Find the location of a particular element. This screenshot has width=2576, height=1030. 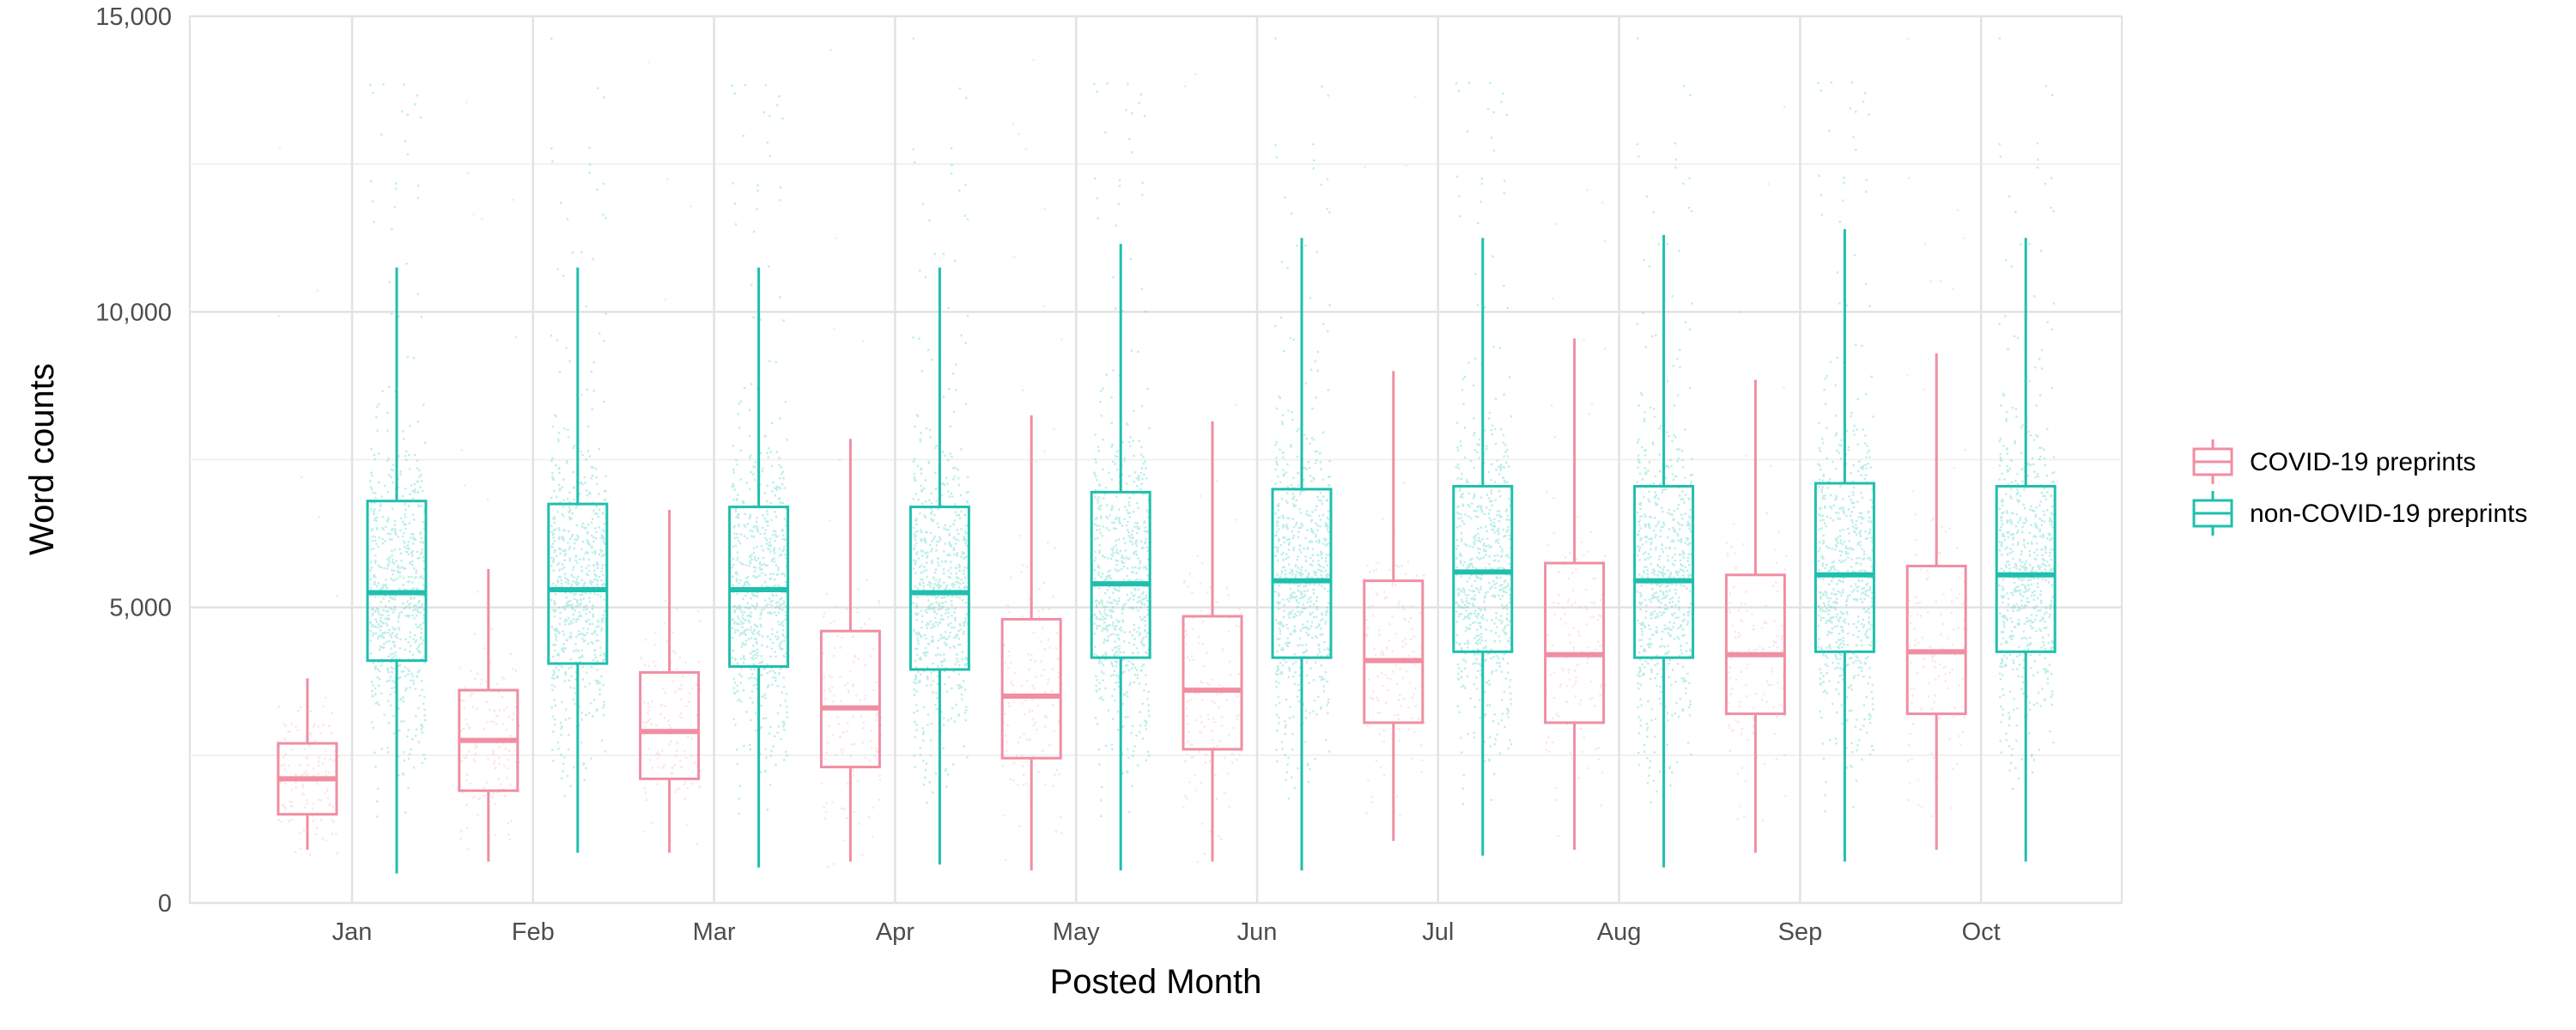

x-tick-label: Sep is located at coordinates (1800, 932).